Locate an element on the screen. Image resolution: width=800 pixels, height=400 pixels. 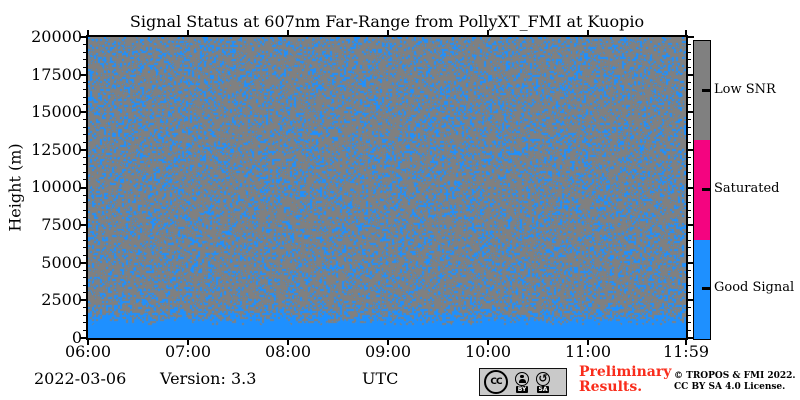
cc-by-label: BY is located at coordinates (522, 389).